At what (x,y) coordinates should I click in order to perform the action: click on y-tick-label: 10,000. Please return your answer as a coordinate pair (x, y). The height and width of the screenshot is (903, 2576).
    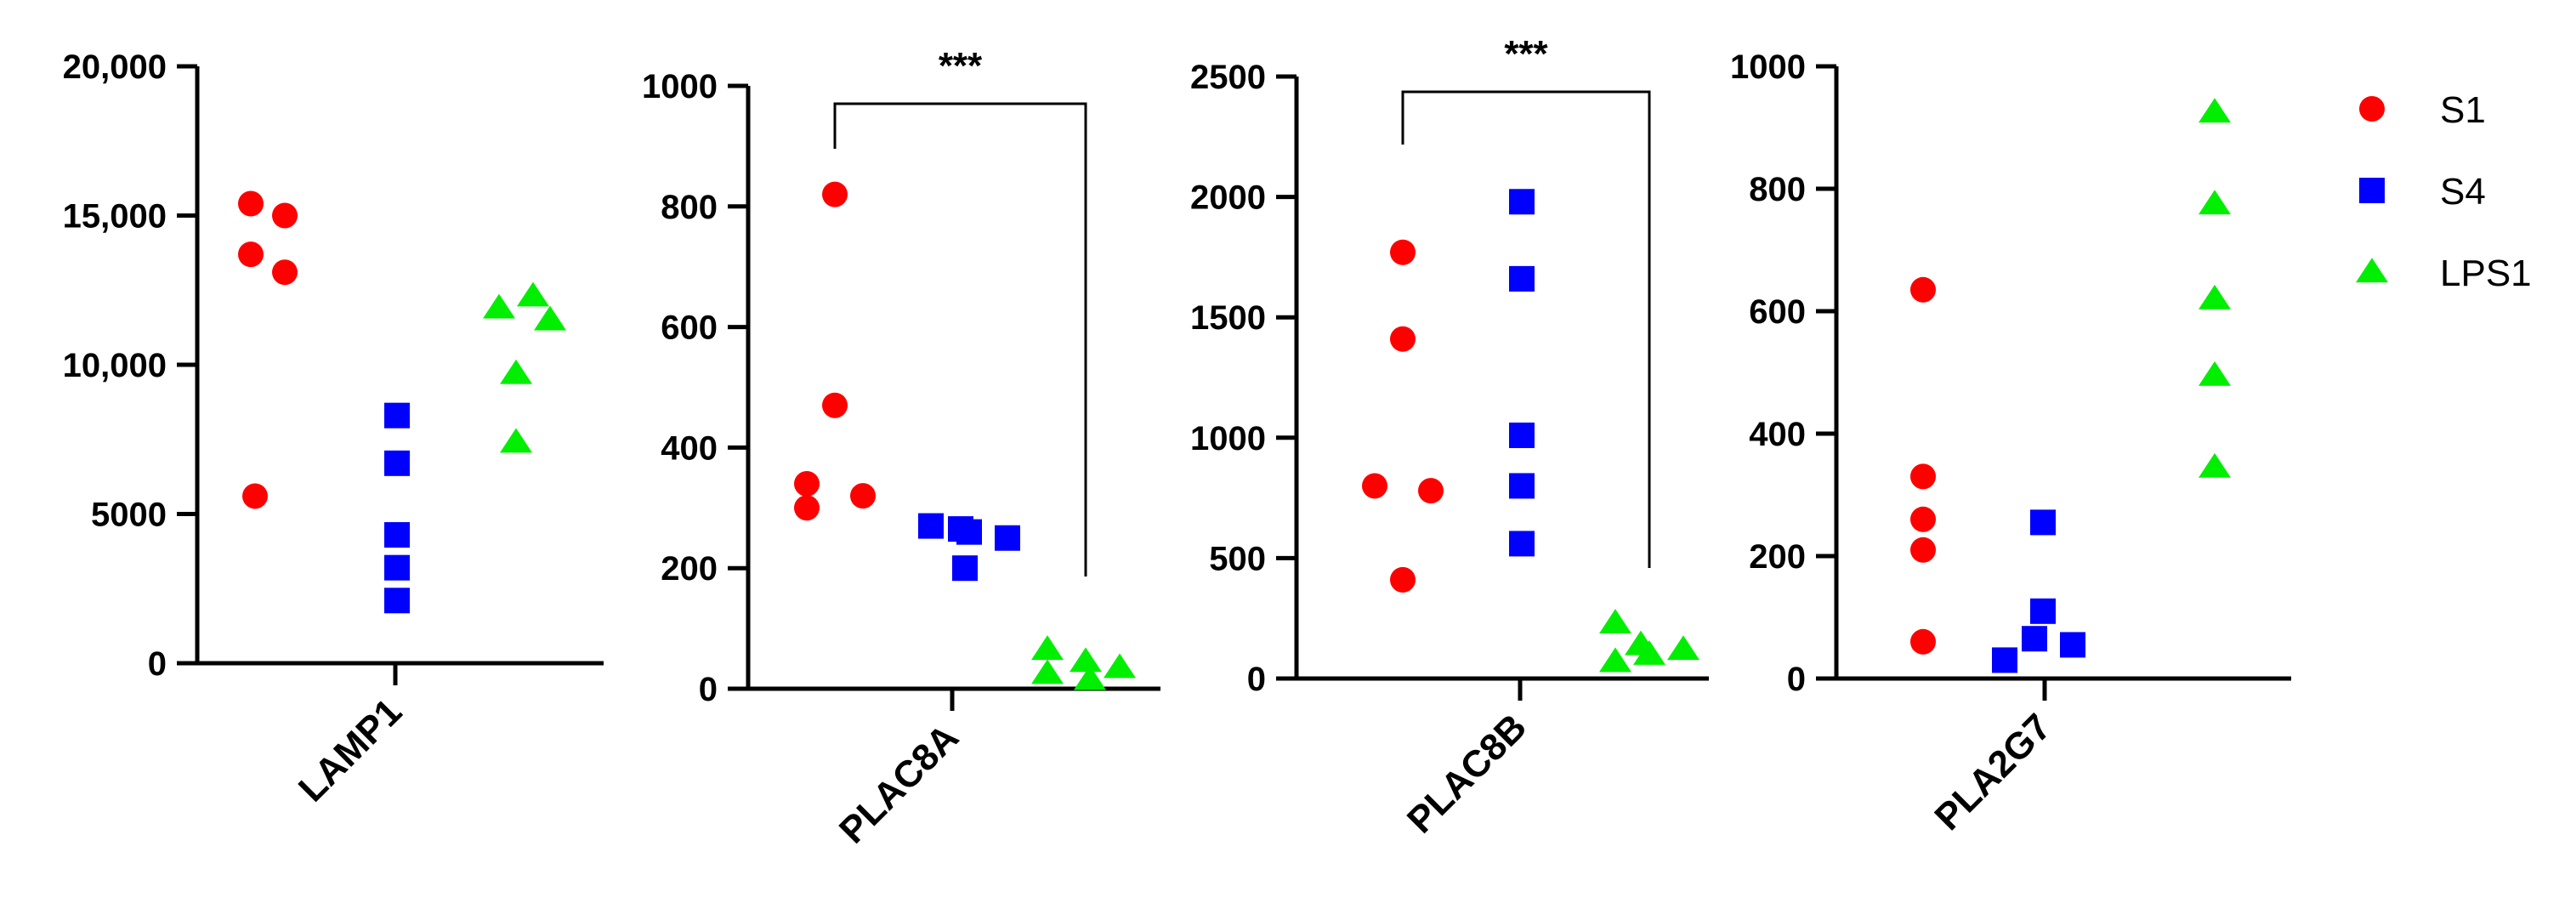
    Looking at the image, I should click on (115, 365).